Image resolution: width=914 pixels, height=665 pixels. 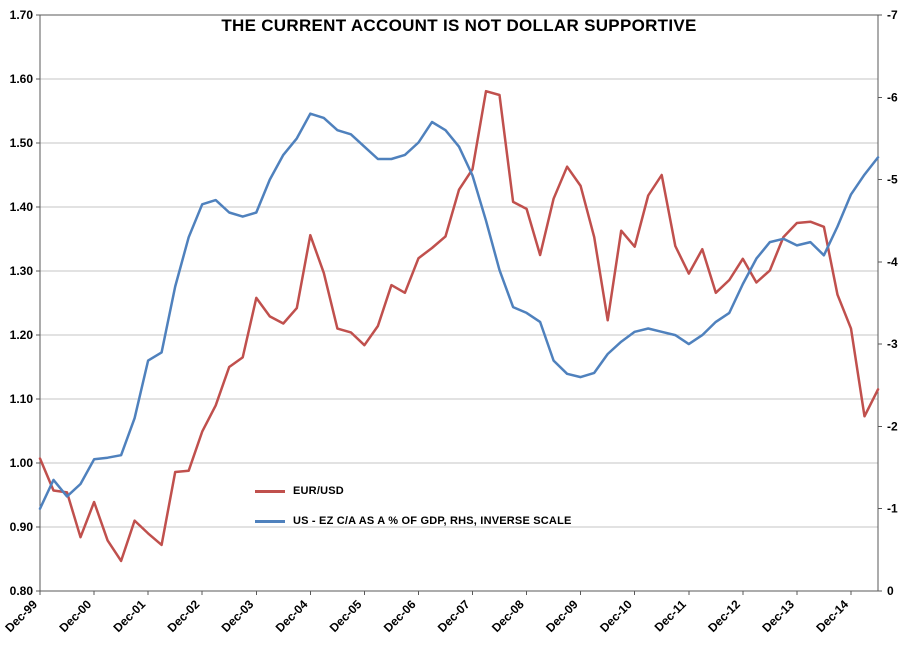 I want to click on svg-text: Dec-10, so click(x=616, y=616).